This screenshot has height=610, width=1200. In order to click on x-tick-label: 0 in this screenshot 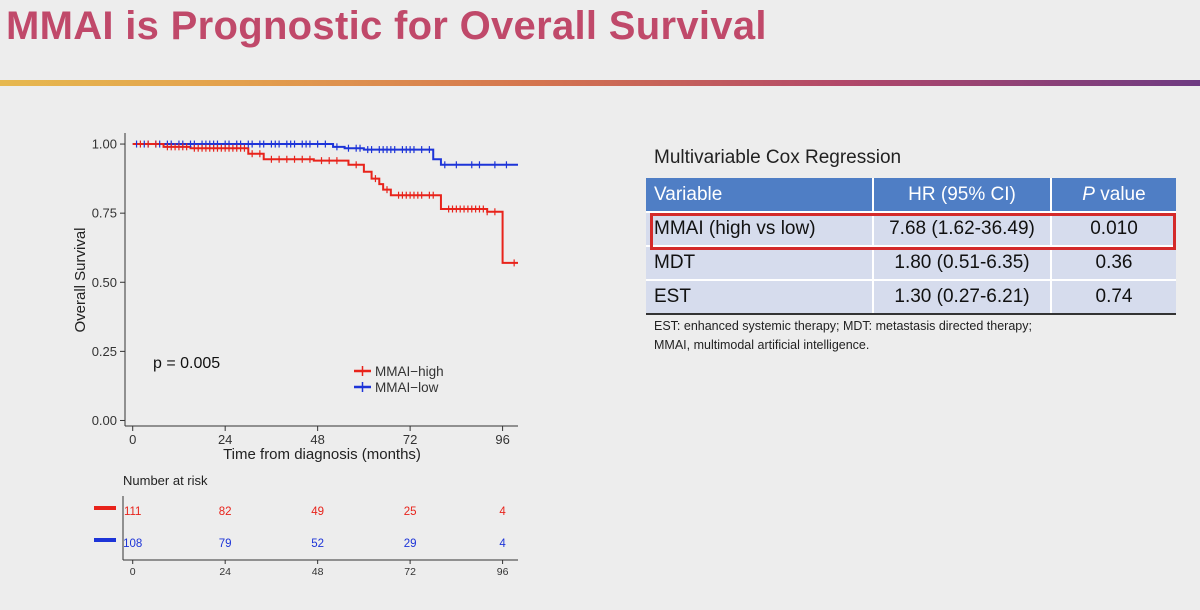, I will do `click(132, 439)`.